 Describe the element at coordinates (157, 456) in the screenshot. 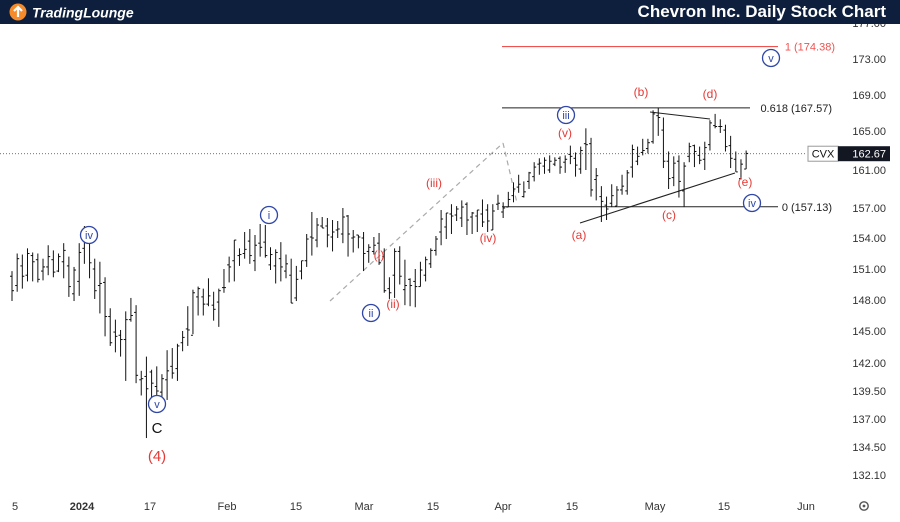

I see `wave-label-text: (4)` at that location.